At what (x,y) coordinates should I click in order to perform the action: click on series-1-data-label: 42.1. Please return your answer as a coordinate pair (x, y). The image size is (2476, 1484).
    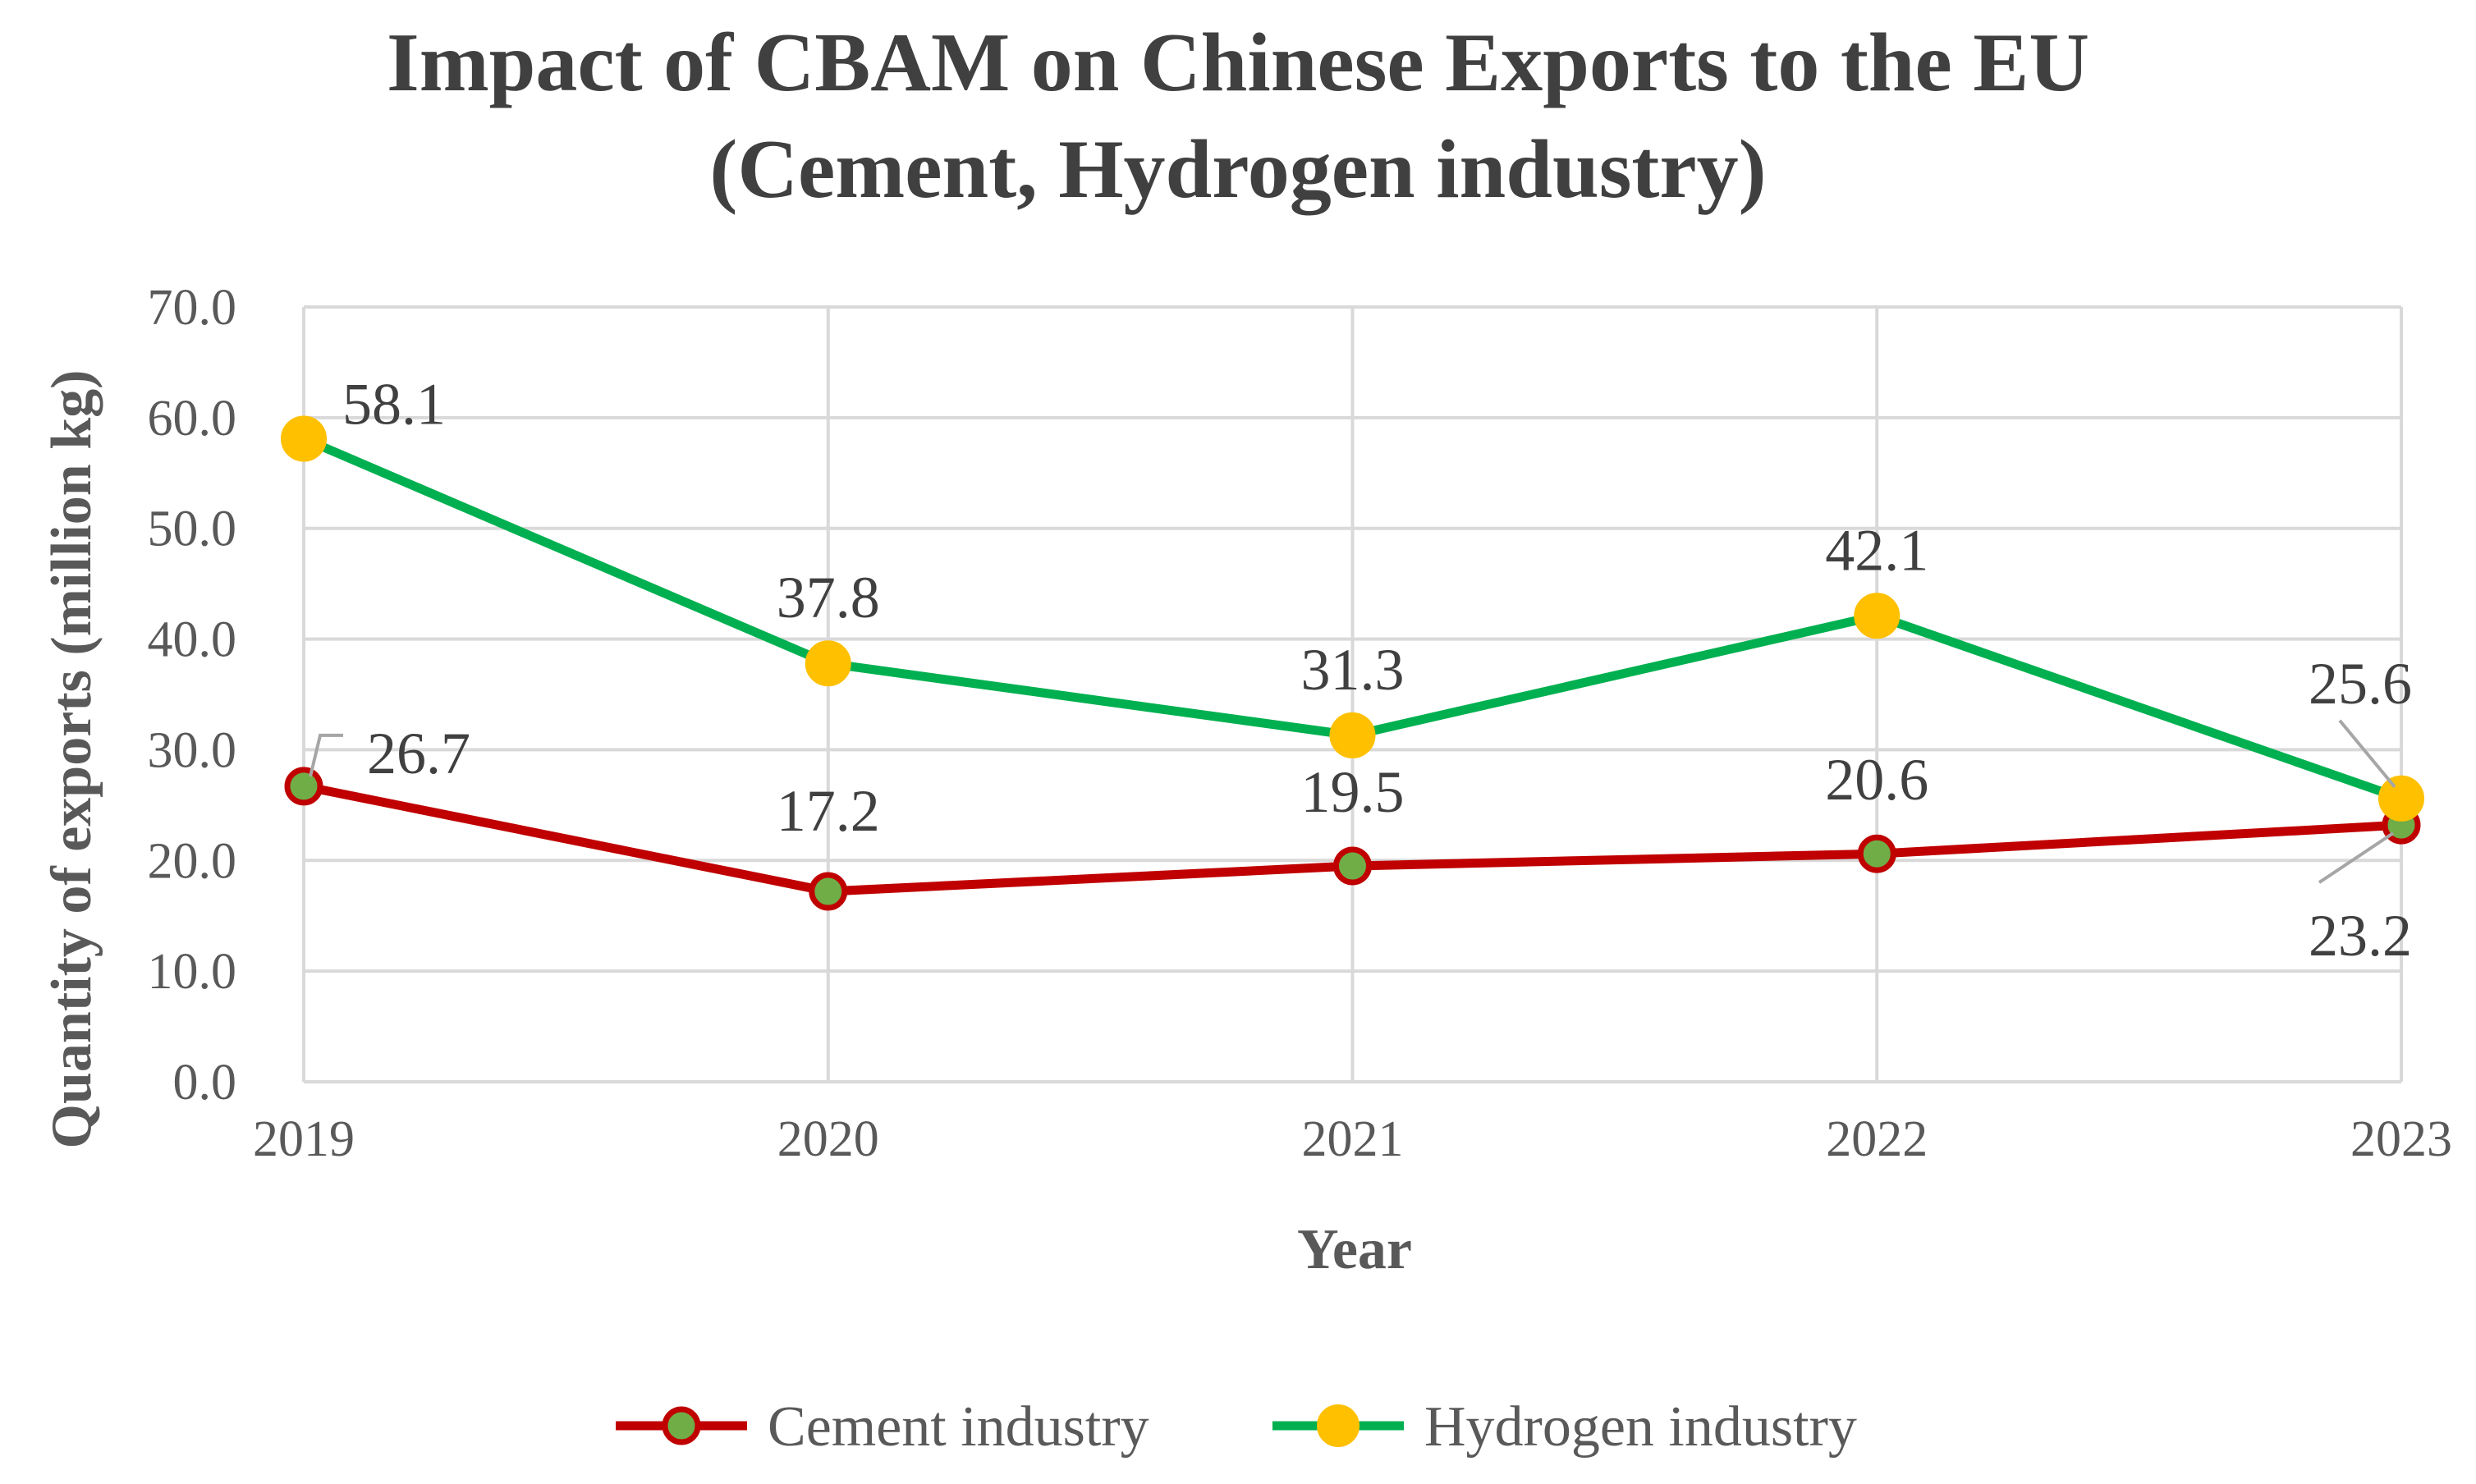
    Looking at the image, I should click on (1876, 550).